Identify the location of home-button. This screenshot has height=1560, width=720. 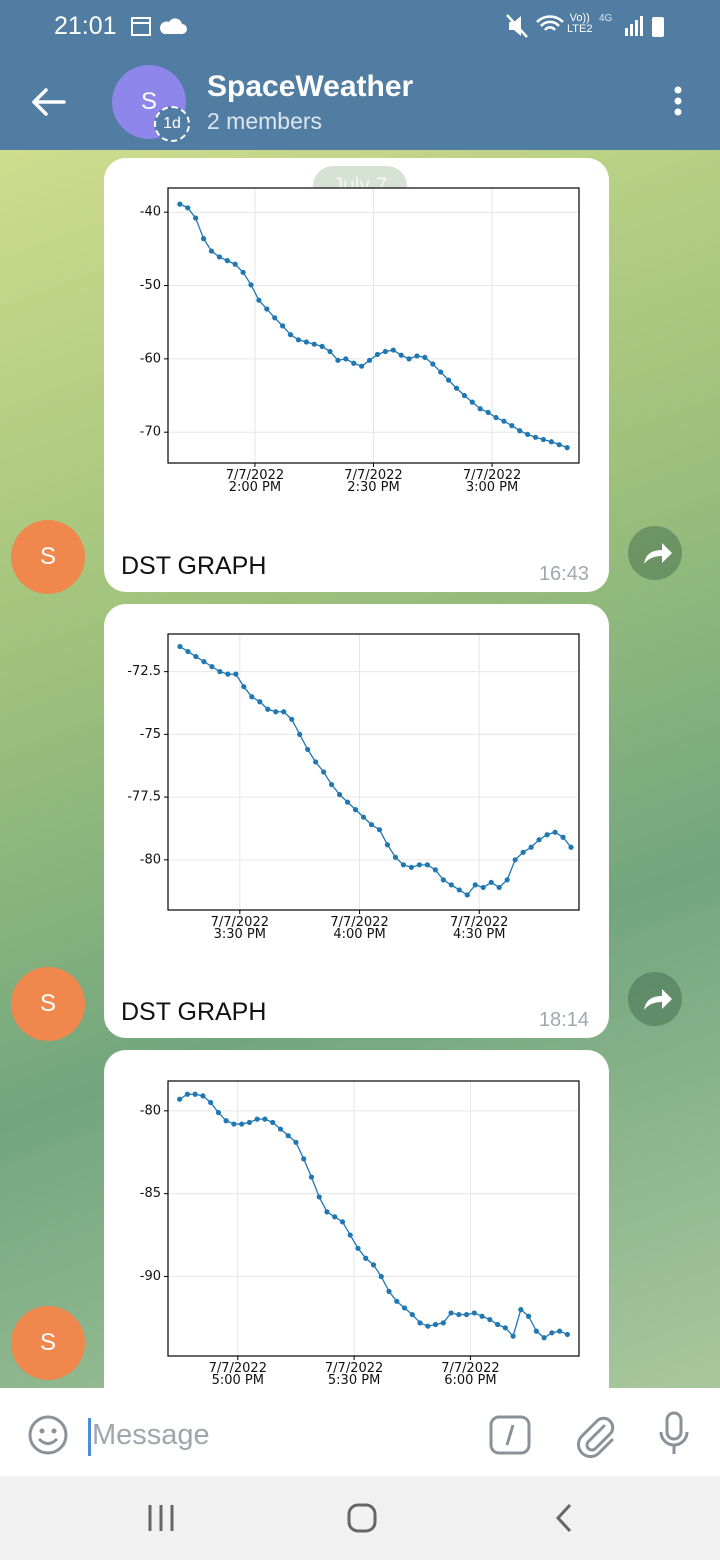
(362, 1518).